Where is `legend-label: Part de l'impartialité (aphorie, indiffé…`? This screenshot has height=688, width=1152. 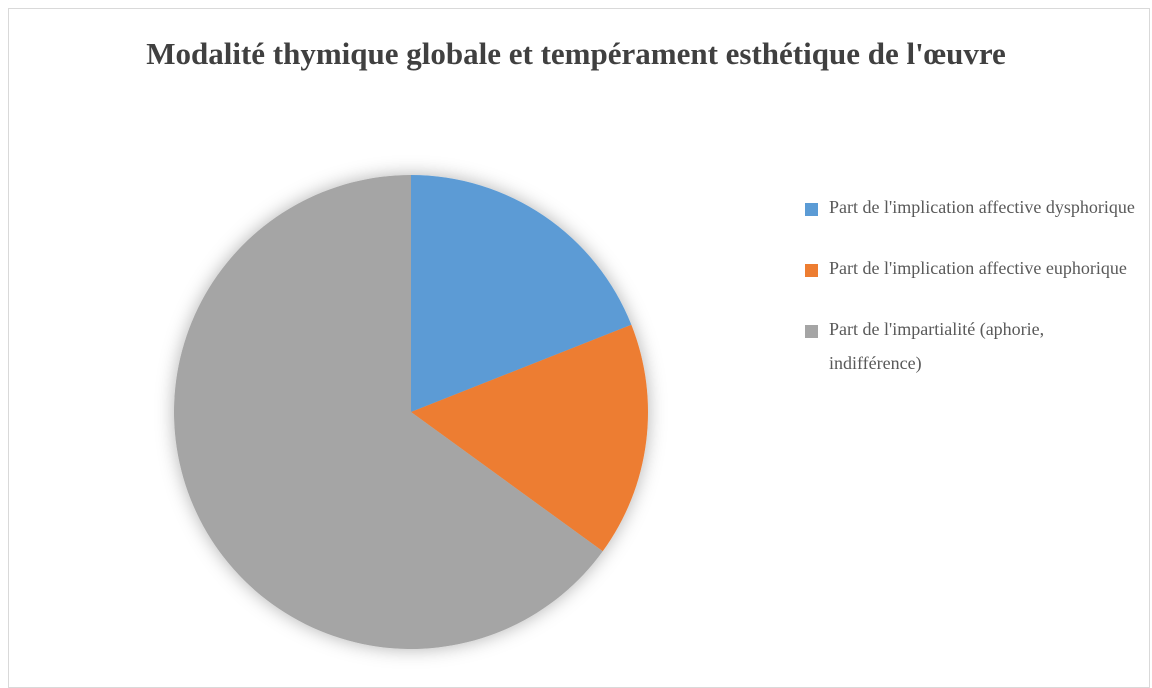 legend-label: Part de l'impartialité (aphorie, indiffé… is located at coordinates (937, 346).